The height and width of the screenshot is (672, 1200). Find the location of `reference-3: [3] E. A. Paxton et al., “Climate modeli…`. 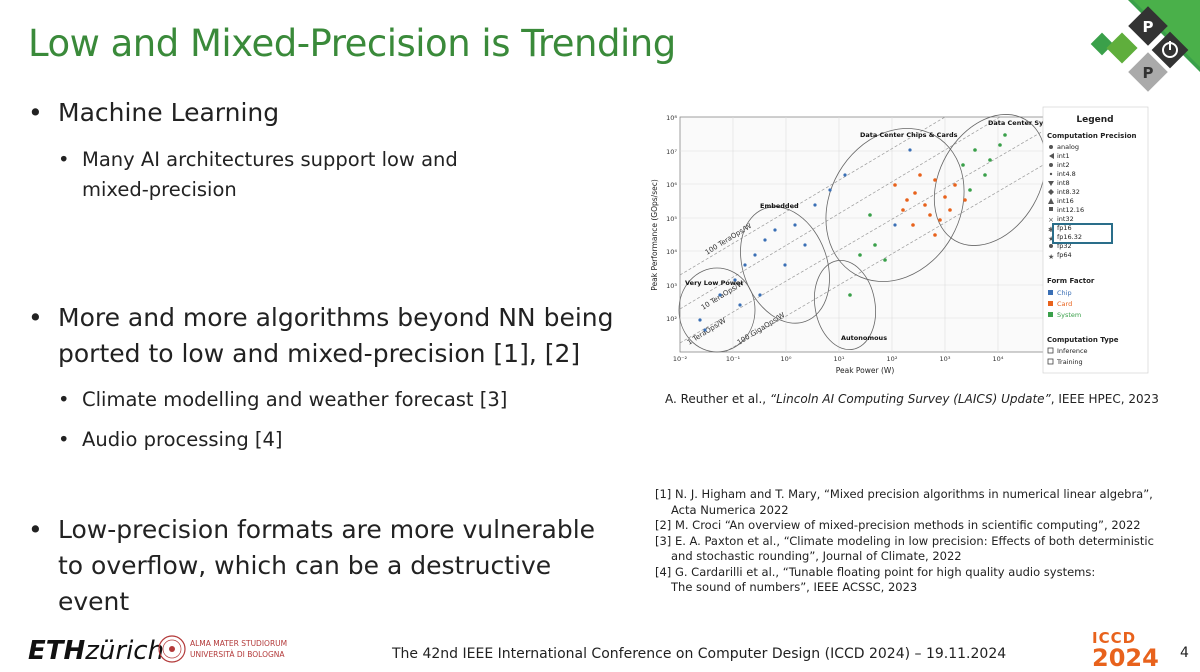

reference-3: [3] E. A. Paxton et al., “Climate modeli… is located at coordinates (904, 548).